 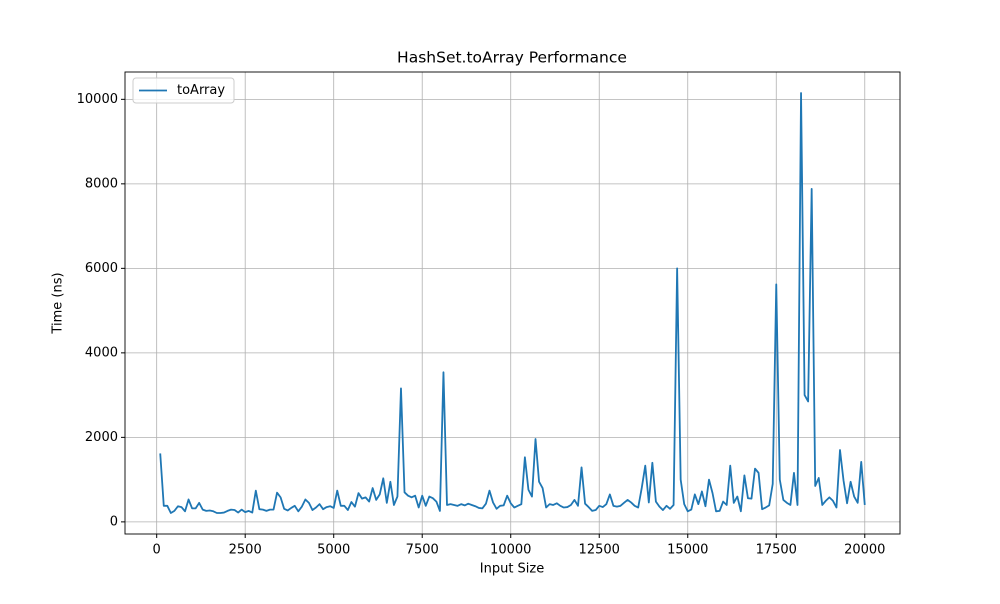 I want to click on legend-box, so click(x=183, y=90).